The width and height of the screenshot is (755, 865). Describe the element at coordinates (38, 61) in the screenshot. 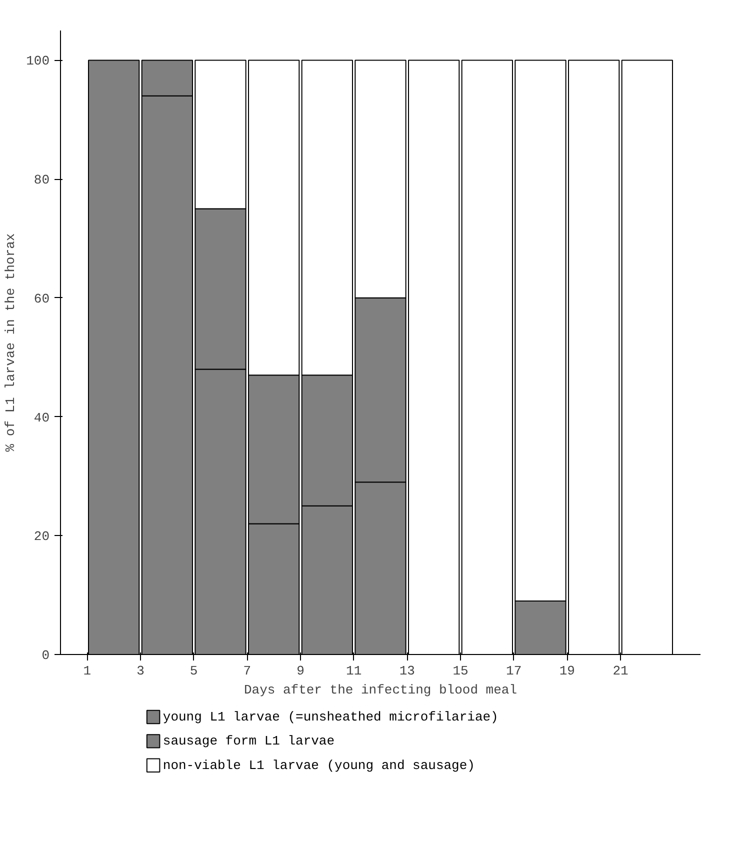

I see `y-tick-label: 100` at that location.